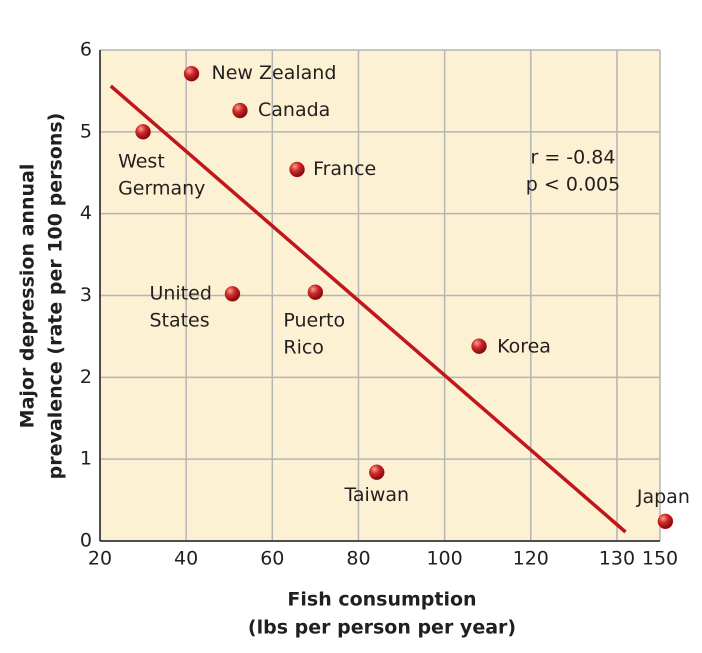  What do you see at coordinates (660, 559) in the screenshot?
I see `x-tick-label: 150` at bounding box center [660, 559].